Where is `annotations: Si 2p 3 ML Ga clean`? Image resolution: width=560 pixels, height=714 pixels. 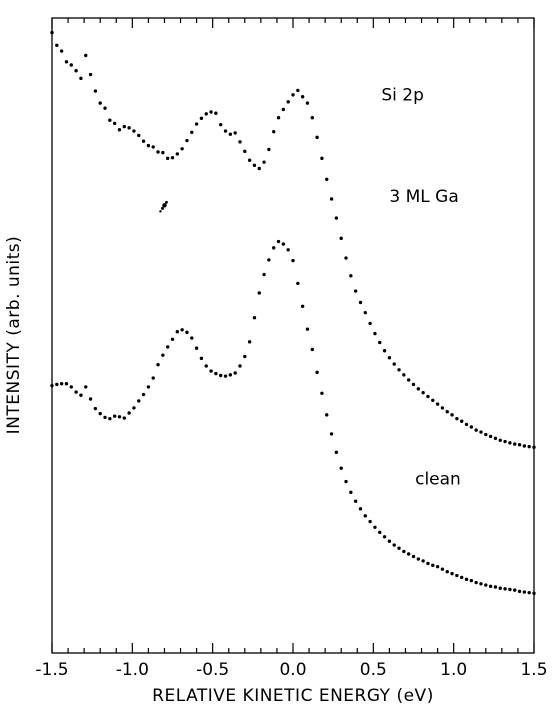 annotations: Si 2p 3 ML Ga clean is located at coordinates (420, 288).